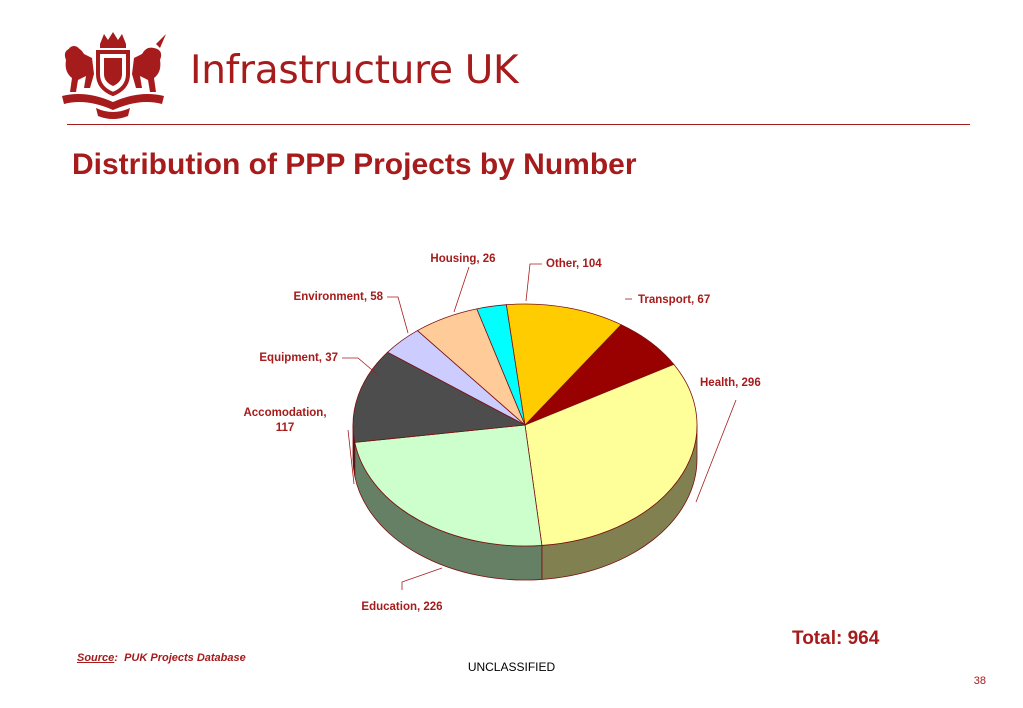 The height and width of the screenshot is (708, 1023). I want to click on leader-line-other, so click(533, 282).